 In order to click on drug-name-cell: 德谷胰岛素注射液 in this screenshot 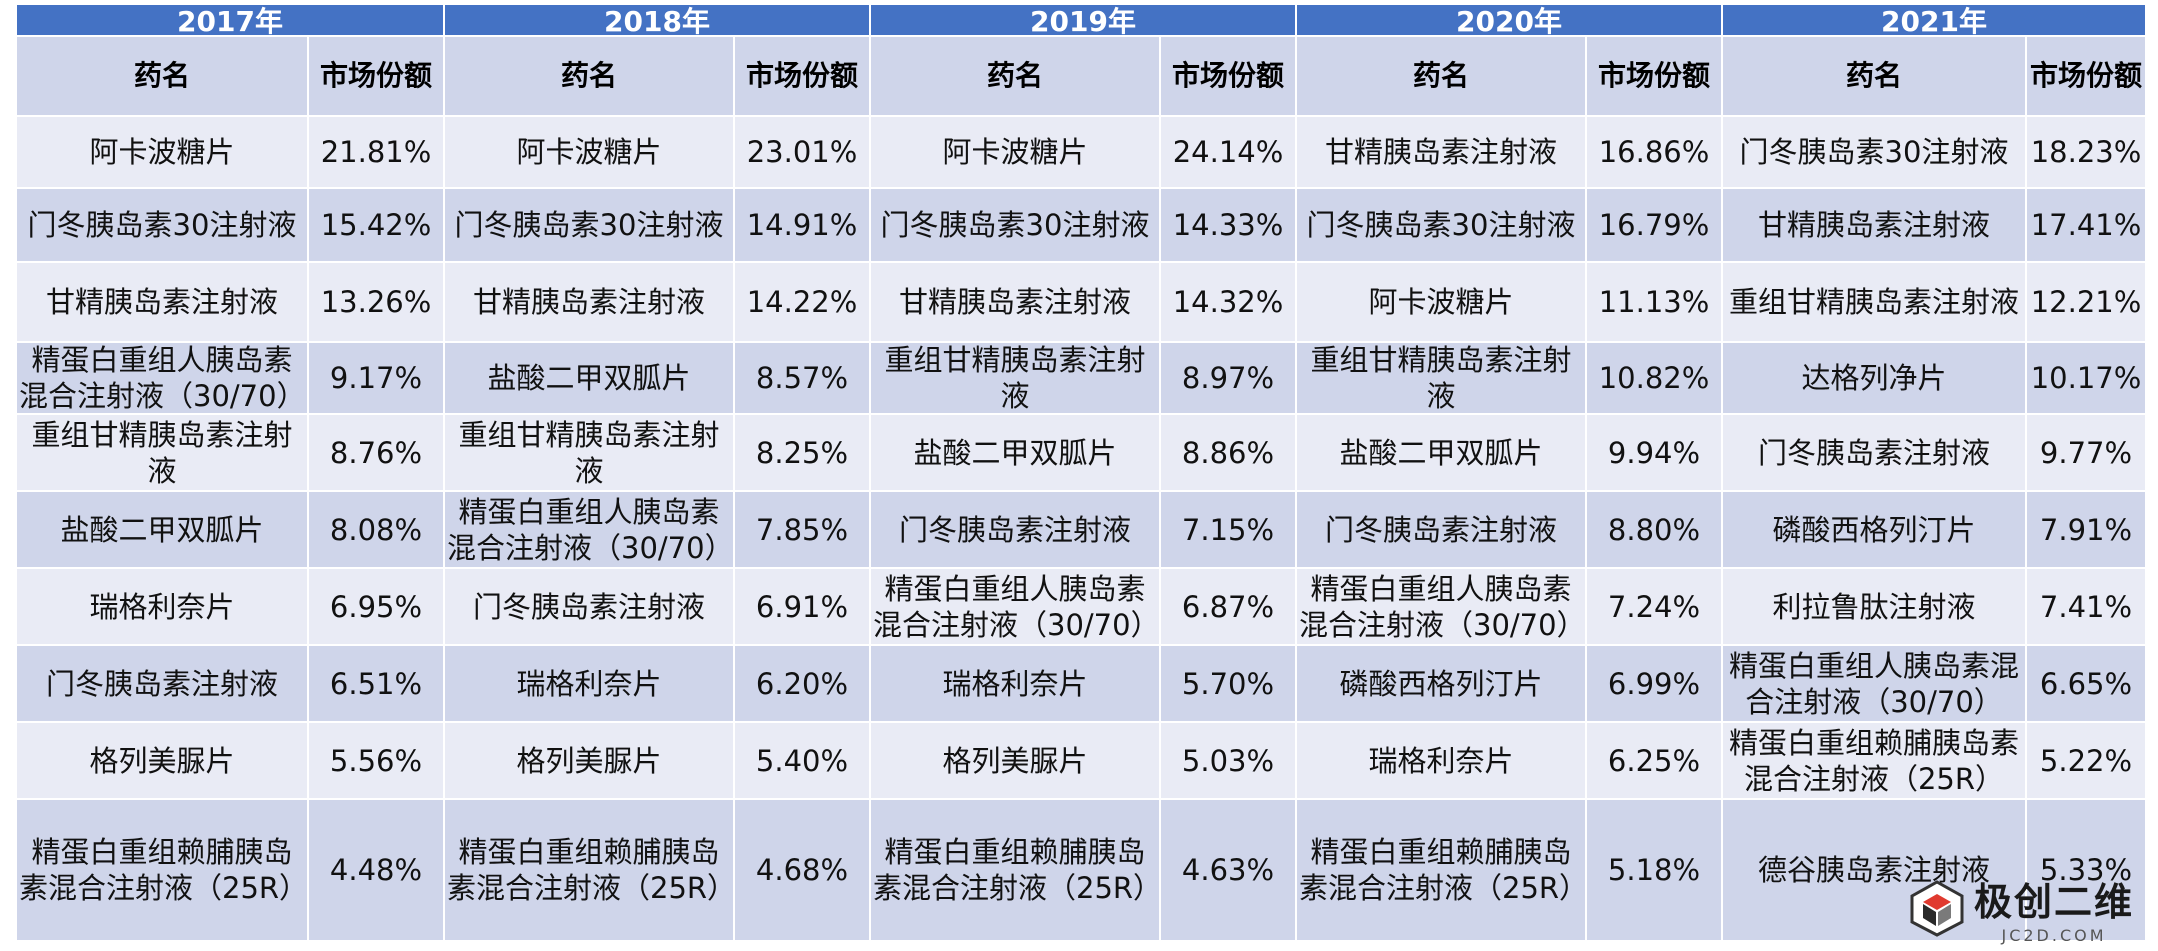, I will do `click(1874, 870)`.